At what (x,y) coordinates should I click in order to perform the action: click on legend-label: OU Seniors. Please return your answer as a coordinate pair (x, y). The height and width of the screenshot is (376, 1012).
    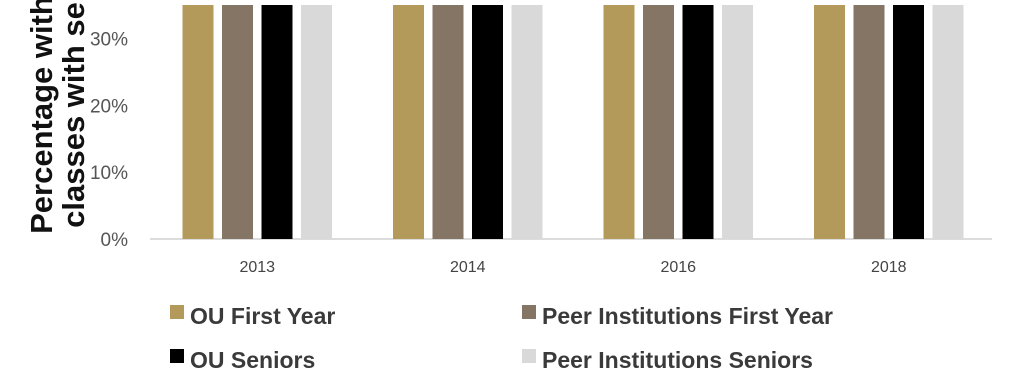
    Looking at the image, I should click on (252, 360).